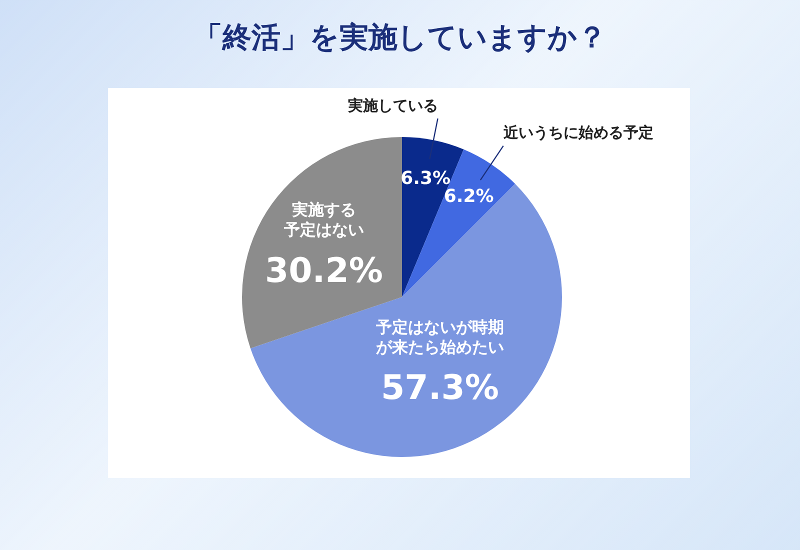  Describe the element at coordinates (439, 336) in the screenshot. I see `slice-label: 予定はないが時期が来たら始めたい` at that location.